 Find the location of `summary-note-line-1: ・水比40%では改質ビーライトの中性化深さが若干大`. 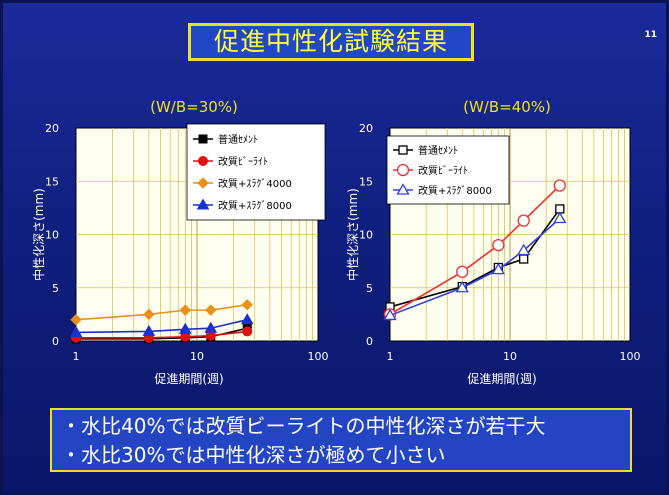

summary-note-line-1: ・水比40%では改質ビーライトの中性化深さが若干大 is located at coordinates (303, 426).